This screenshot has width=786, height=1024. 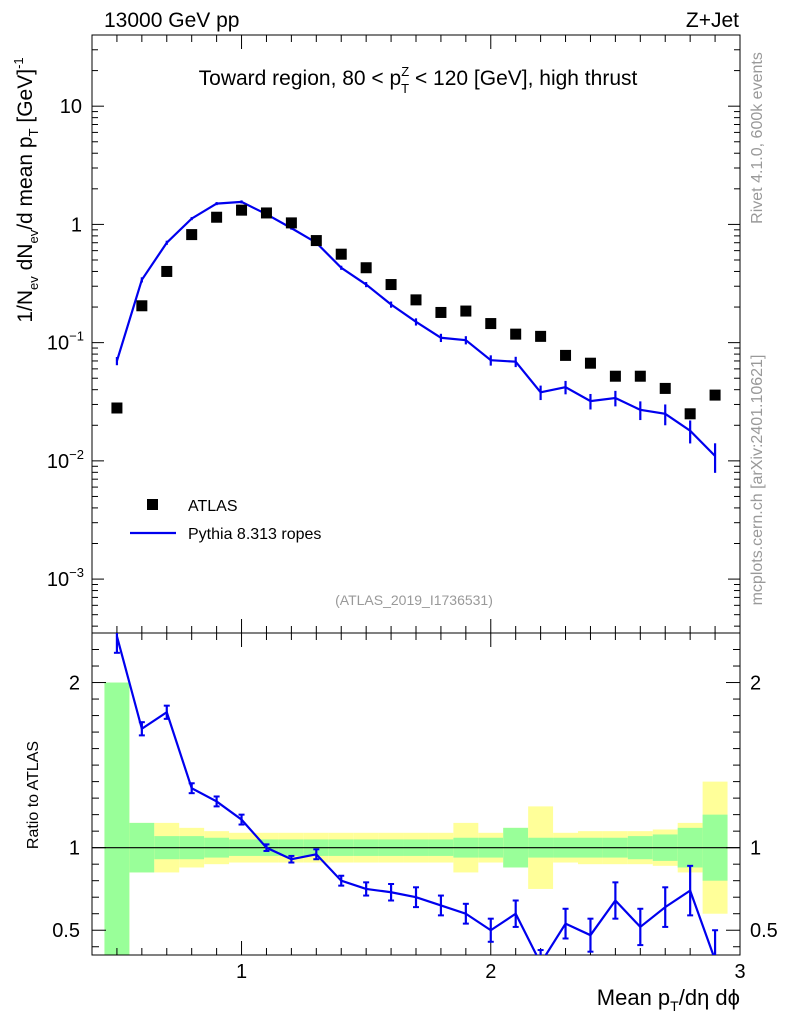 I want to click on main-y-label: 1/Nev dNev/d mean pT [GeV]-1, so click(x=26, y=189).